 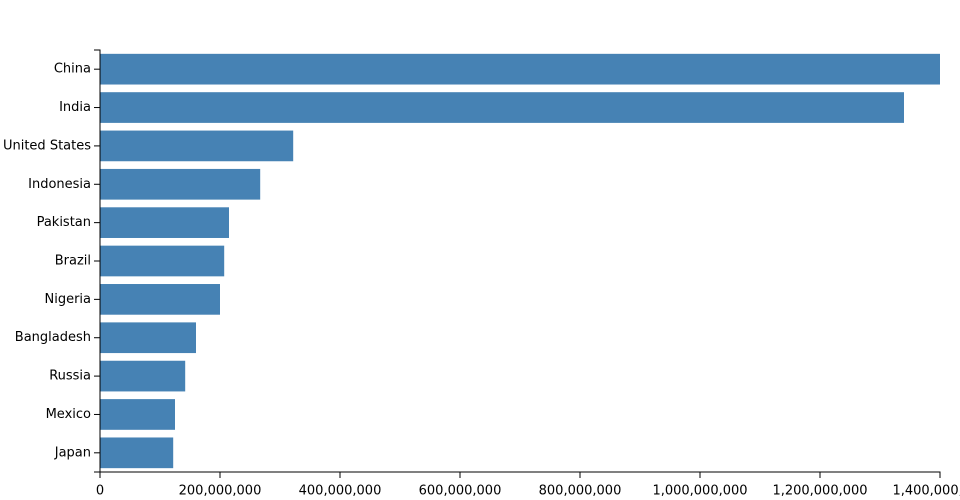 What do you see at coordinates (72, 452) in the screenshot?
I see `y-tick-label: Japan` at bounding box center [72, 452].